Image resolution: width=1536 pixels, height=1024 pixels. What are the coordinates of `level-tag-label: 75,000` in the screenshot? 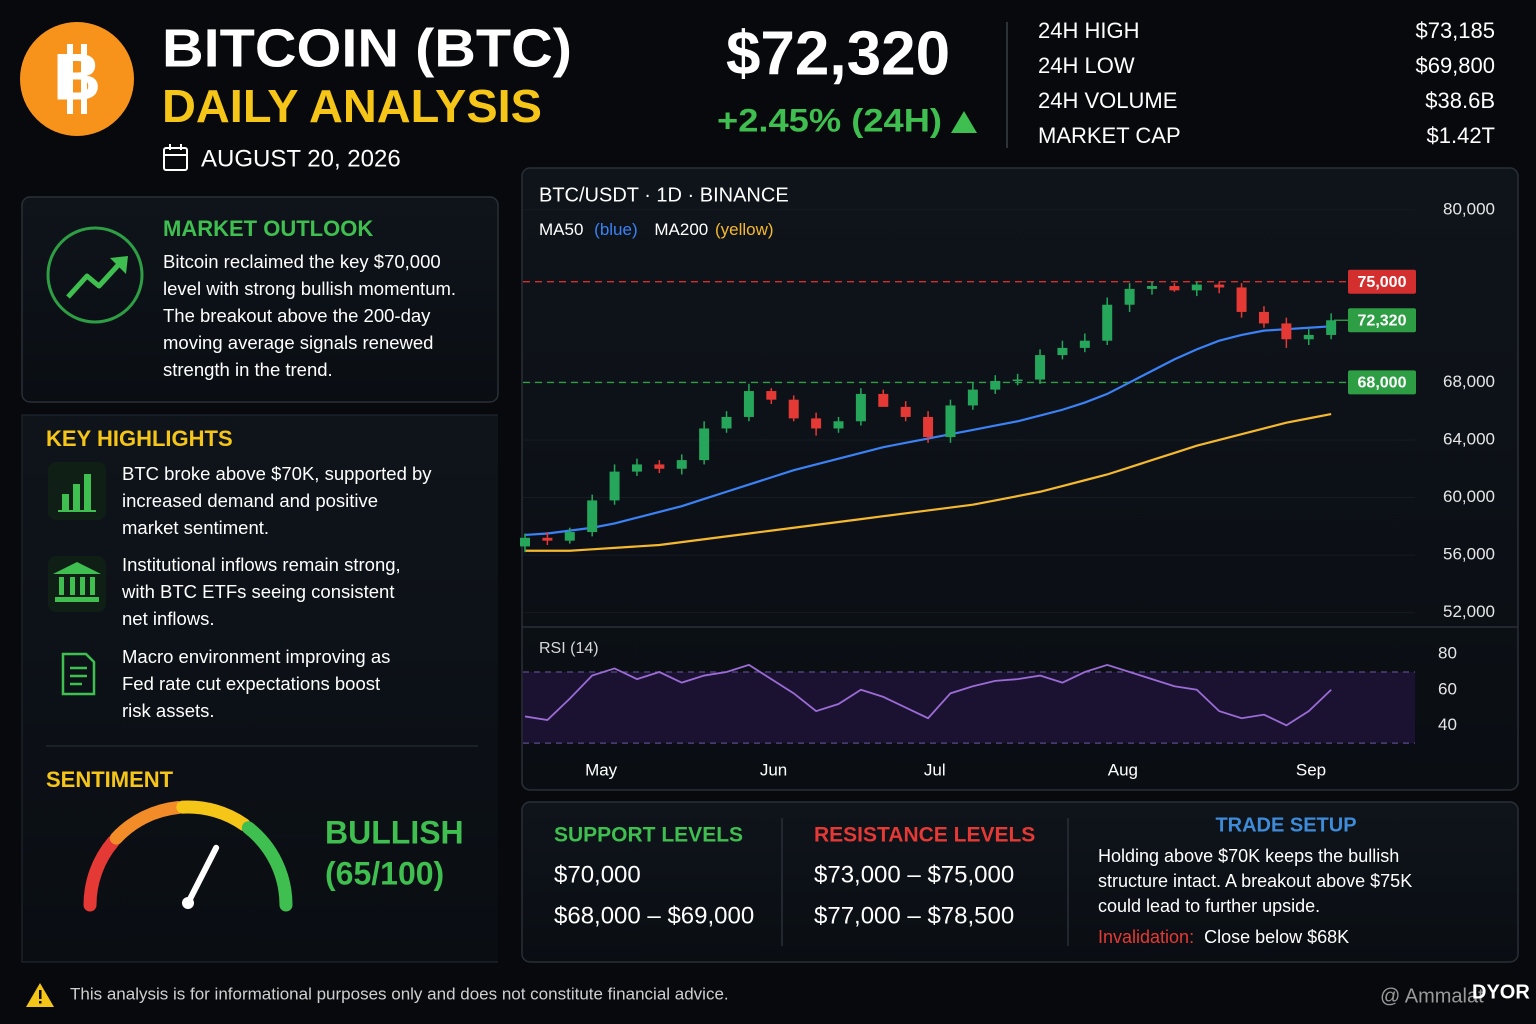 It's located at (1382, 282).